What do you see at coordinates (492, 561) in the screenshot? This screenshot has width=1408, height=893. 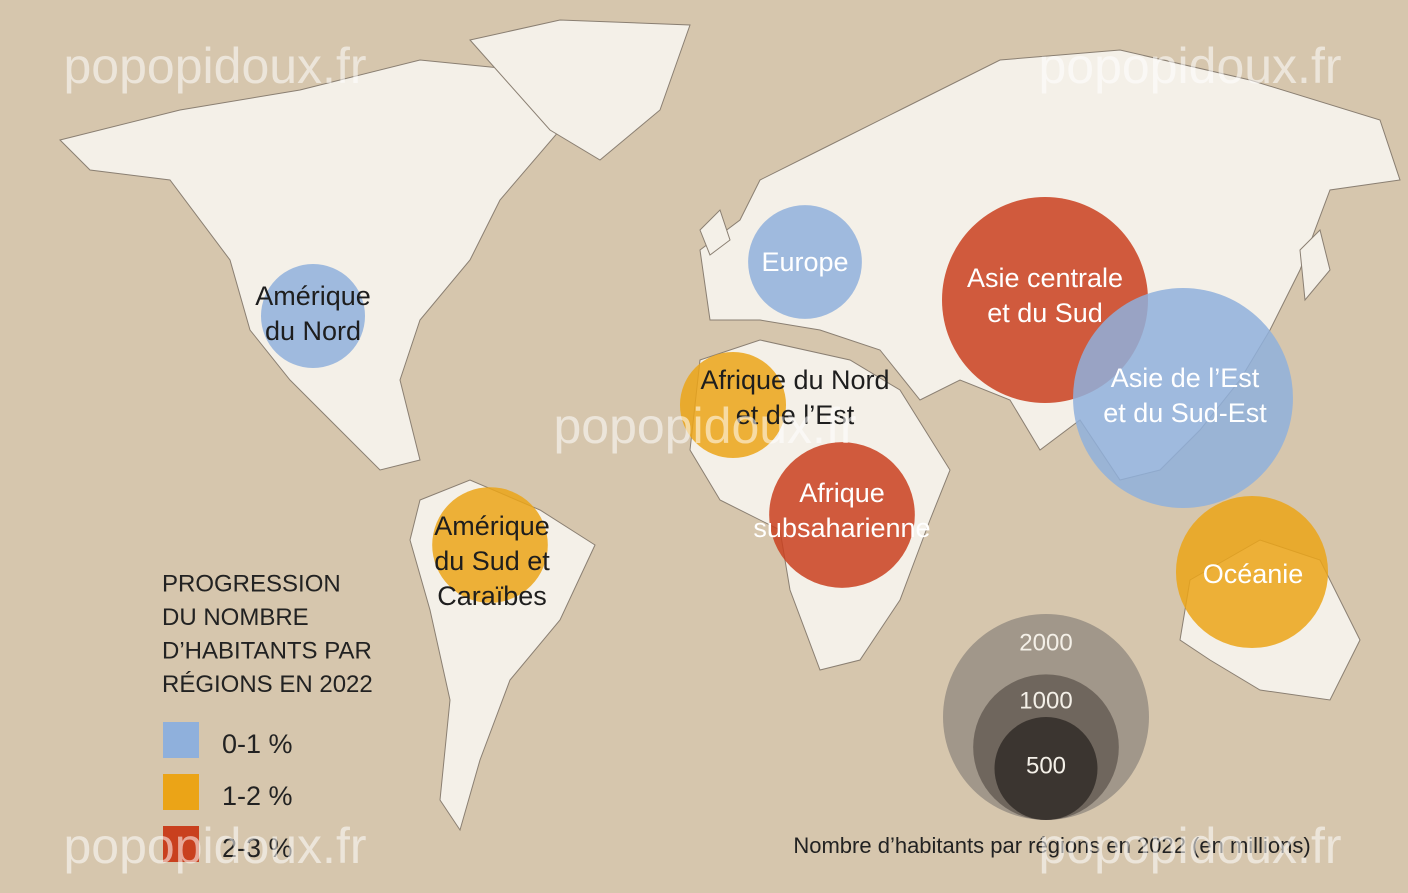 I see `region-label: du Sud et` at bounding box center [492, 561].